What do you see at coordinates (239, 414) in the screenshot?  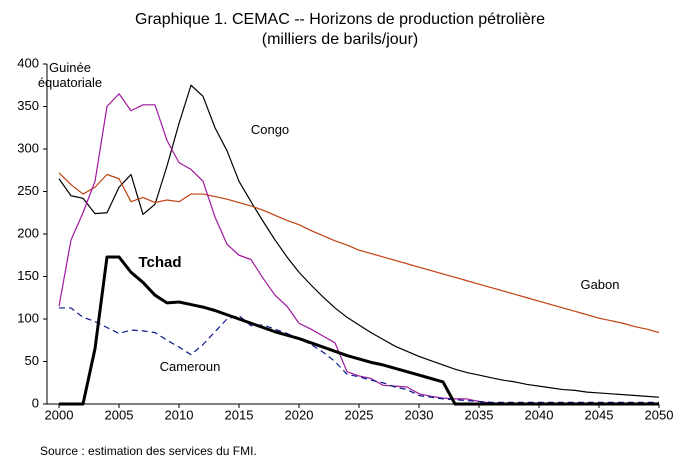 I see `x-tick-label: 2015` at bounding box center [239, 414].